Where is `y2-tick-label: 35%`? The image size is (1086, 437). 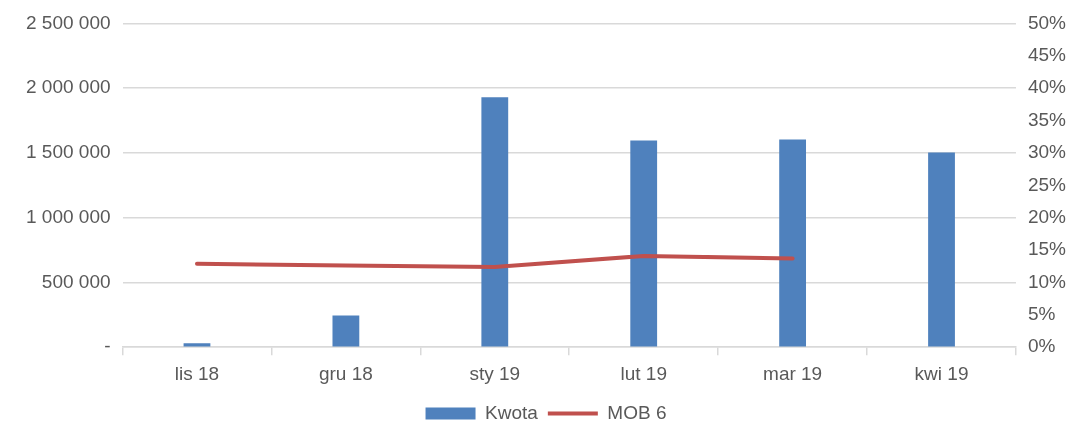
y2-tick-label: 35% is located at coordinates (1047, 119).